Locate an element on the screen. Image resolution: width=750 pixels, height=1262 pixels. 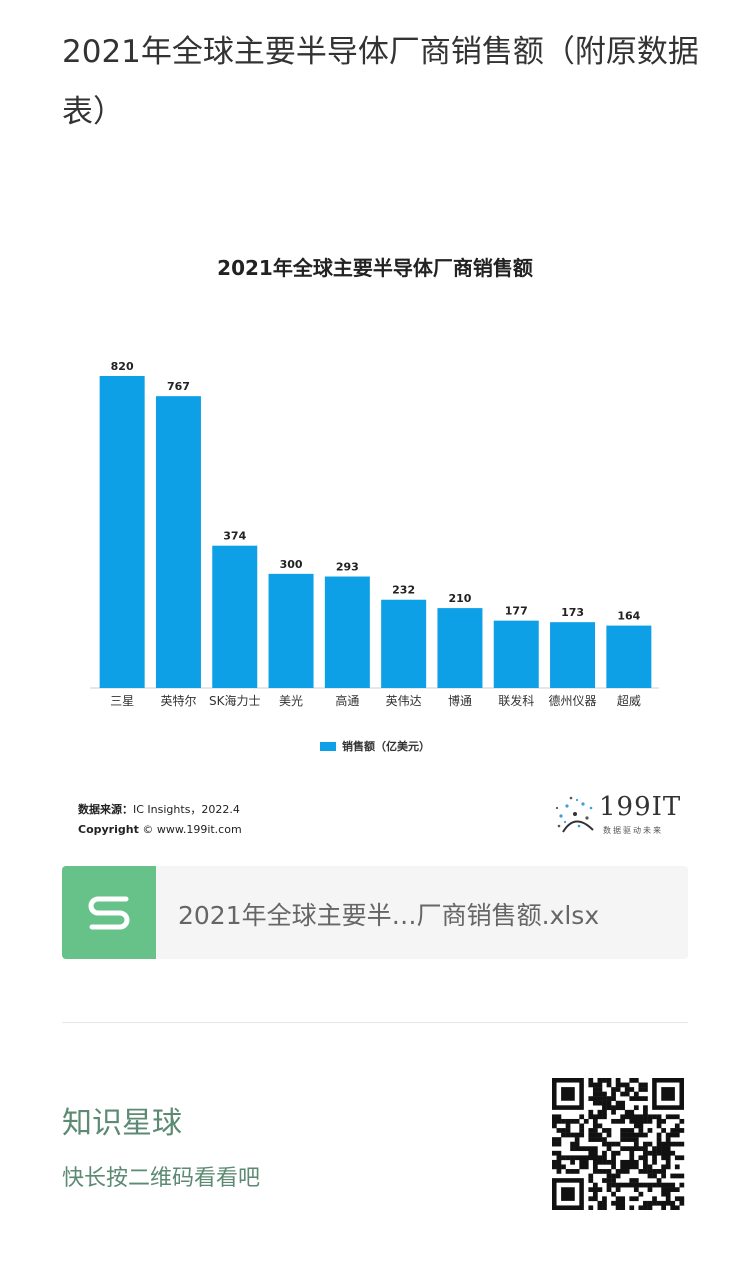
logo-slogan: 数据驱动未来 is located at coordinates (633, 830).